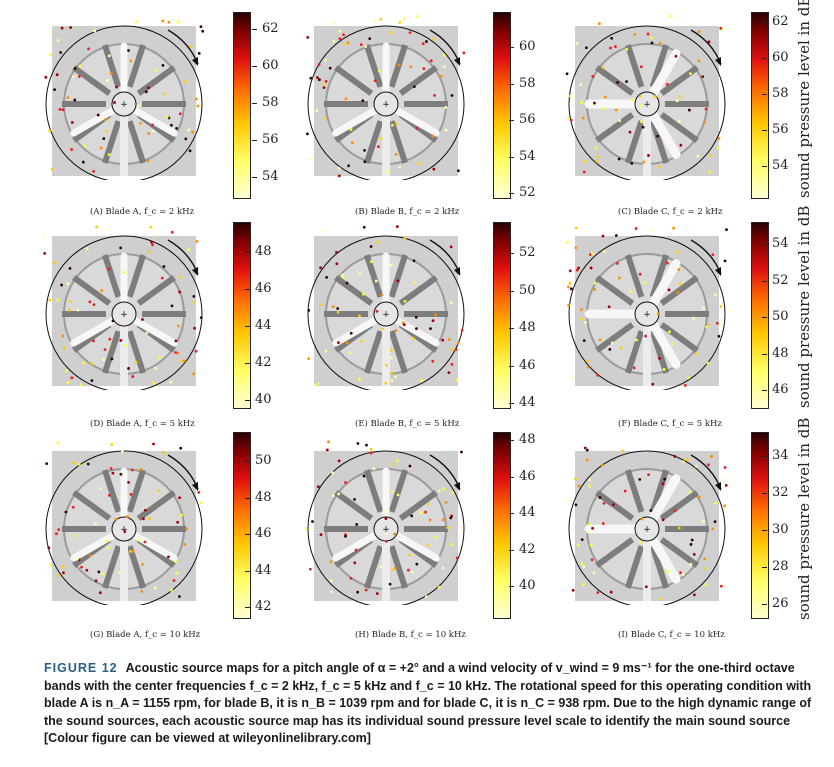 This screenshot has height=767, width=834. I want to click on source-map-i: +, so click(647, 521).